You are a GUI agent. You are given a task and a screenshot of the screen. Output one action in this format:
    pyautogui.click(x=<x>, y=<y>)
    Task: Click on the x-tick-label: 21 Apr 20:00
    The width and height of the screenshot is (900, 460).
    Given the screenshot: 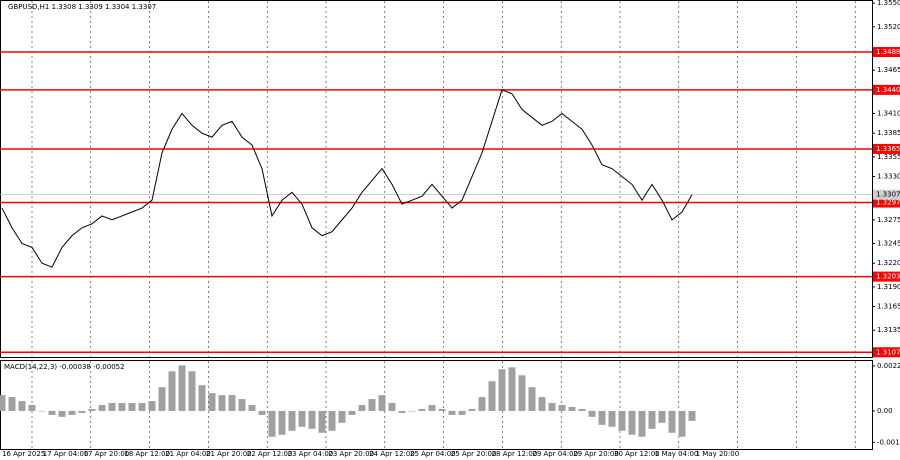 What is the action you would take?
    pyautogui.click(x=229, y=454)
    